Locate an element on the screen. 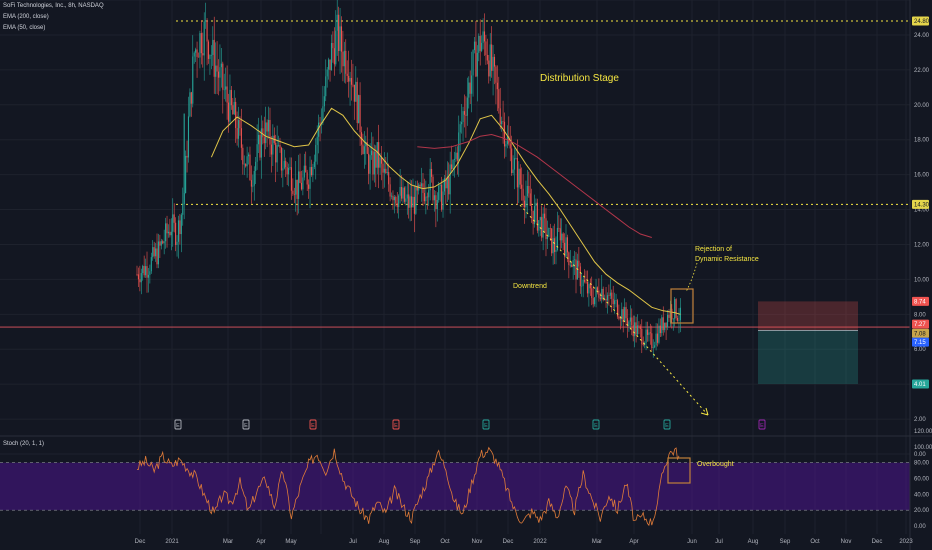  position-box is located at coordinates (808, 342).